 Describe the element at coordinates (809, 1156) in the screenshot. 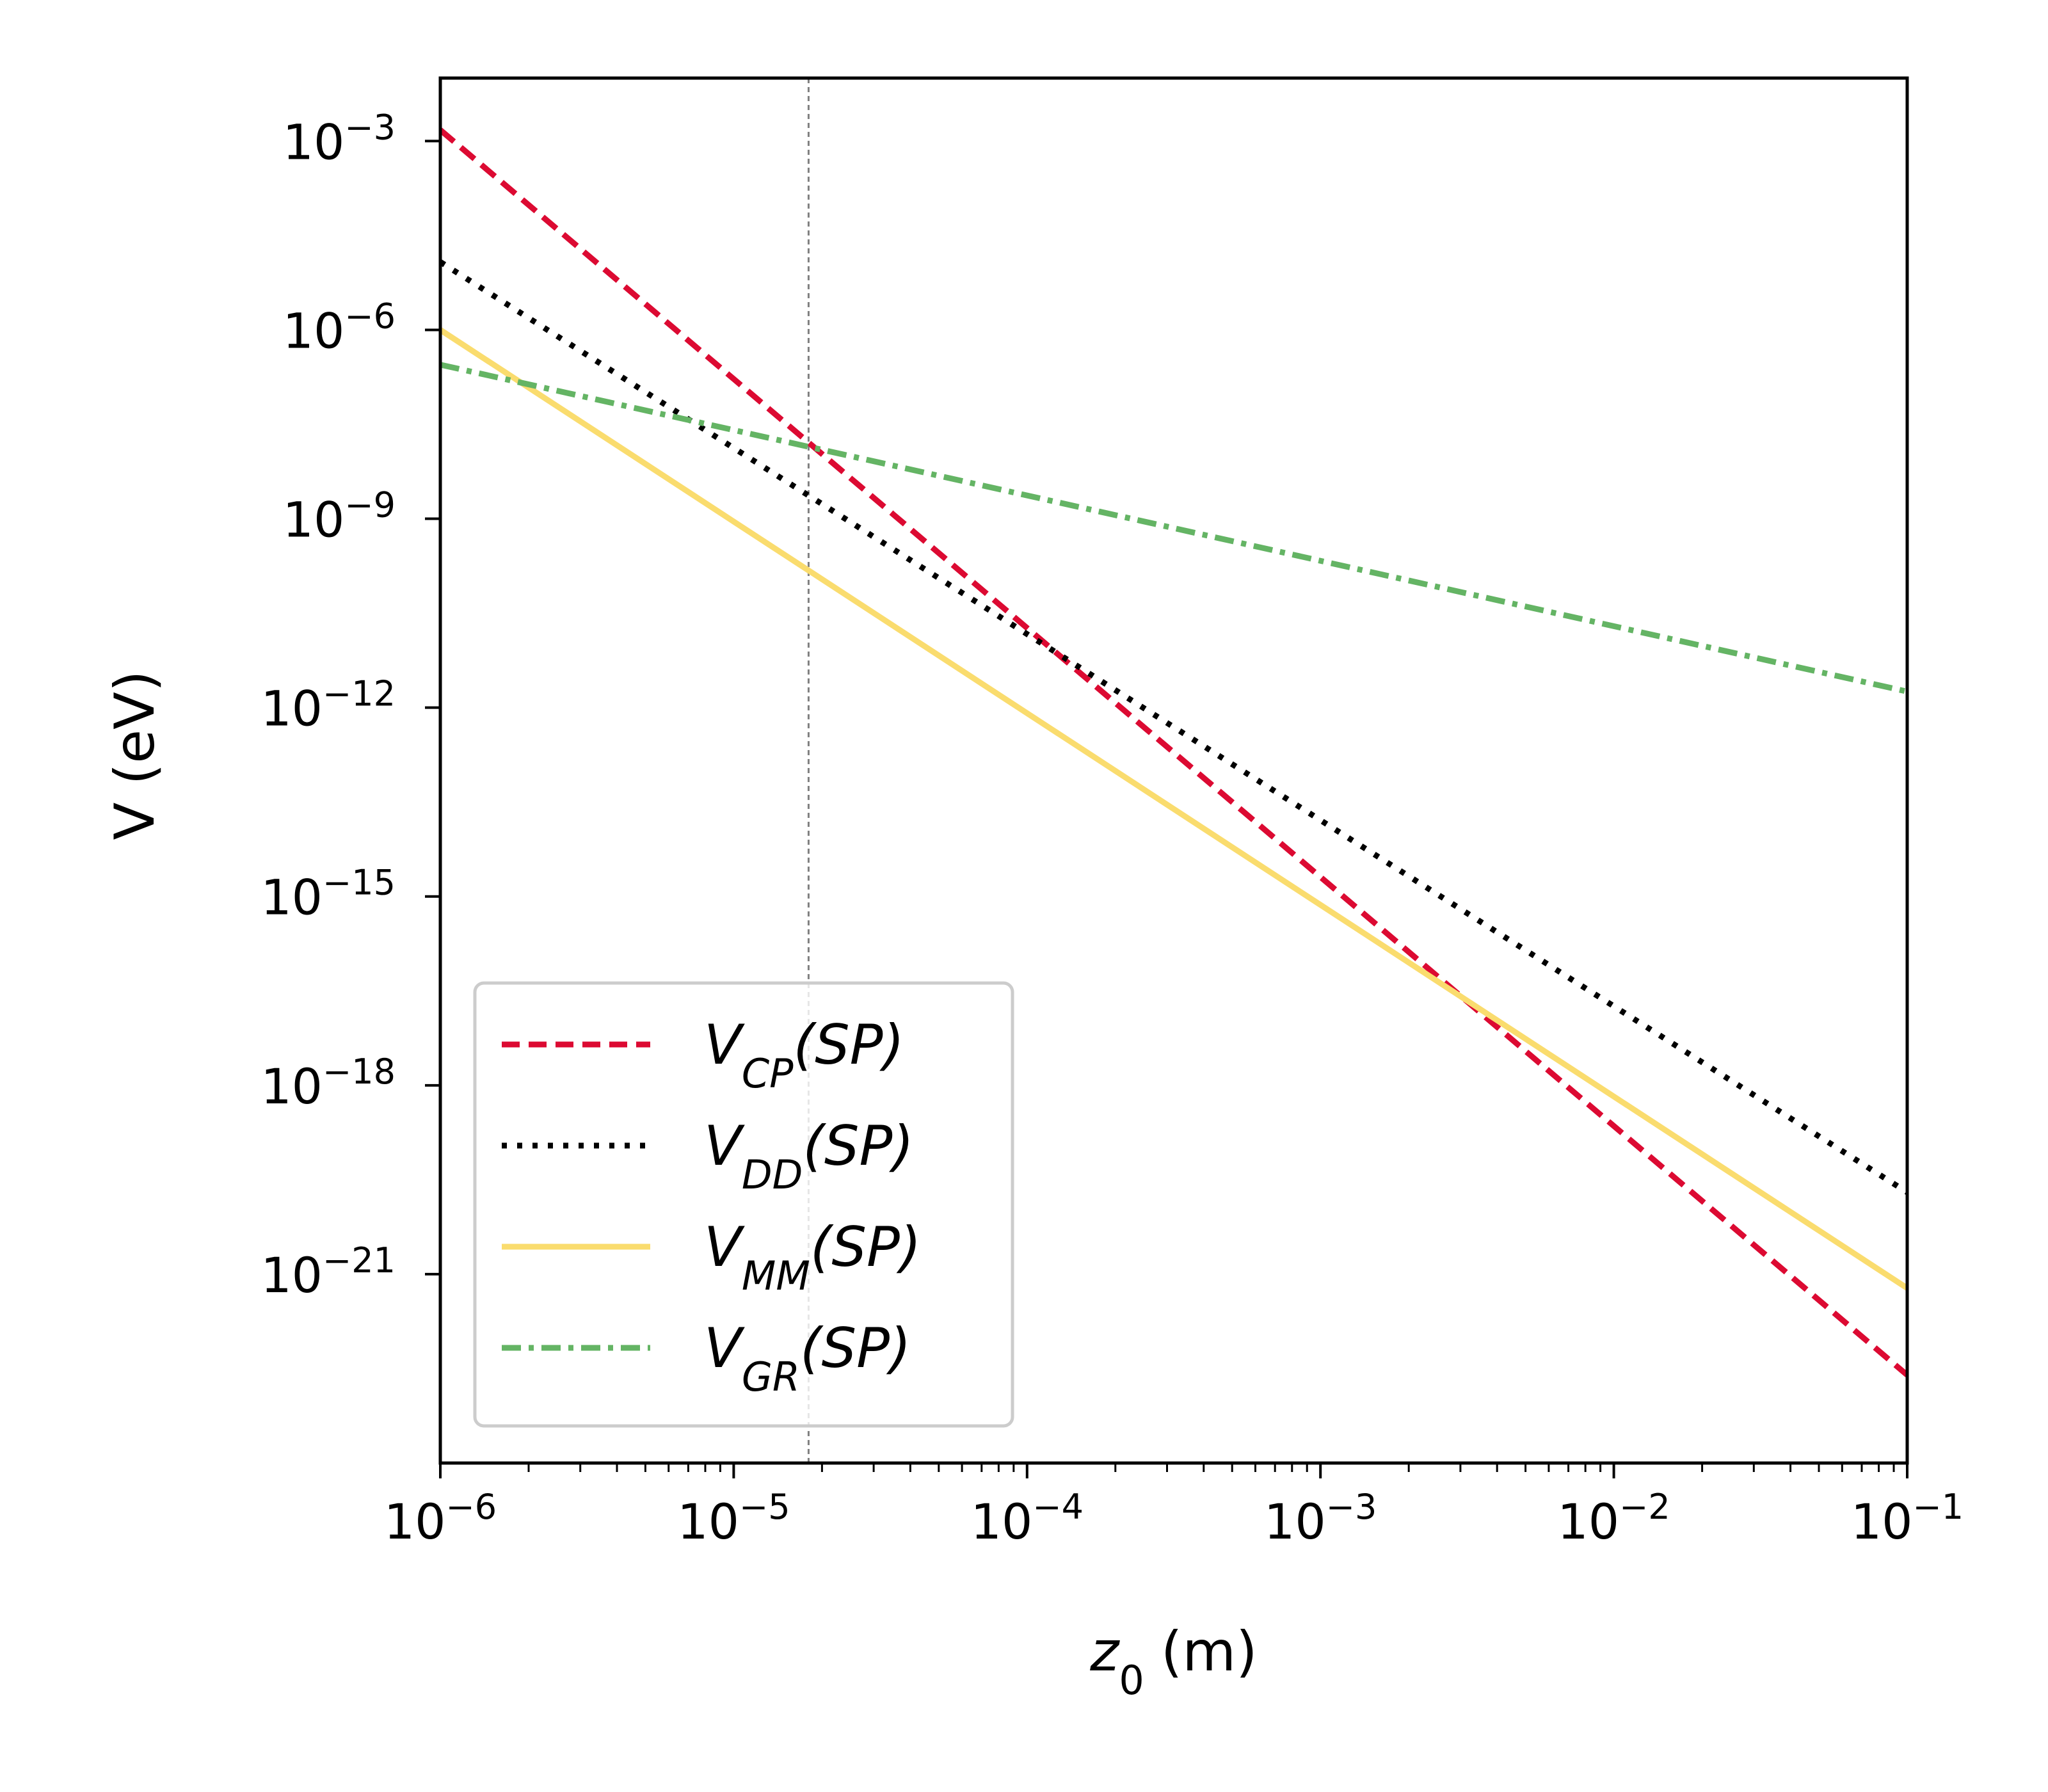

I see `legend-label-dd: VDD(SP)` at that location.